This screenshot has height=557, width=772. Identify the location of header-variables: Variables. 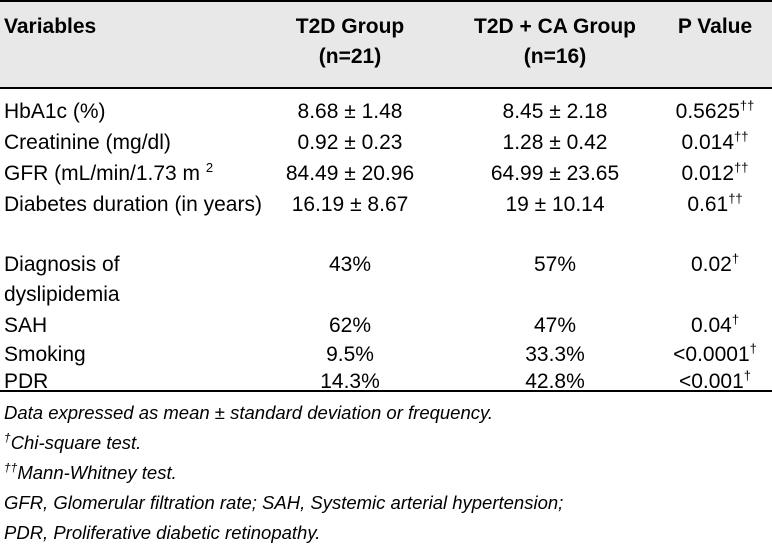
(50, 26).